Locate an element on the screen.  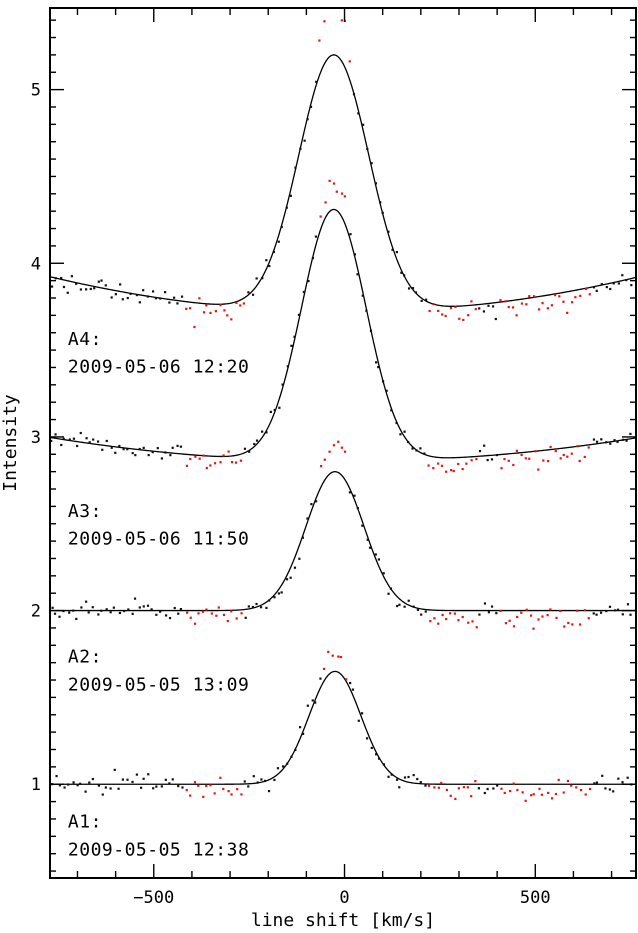
x-axis-title: line shift [km/s] is located at coordinates (343, 920).